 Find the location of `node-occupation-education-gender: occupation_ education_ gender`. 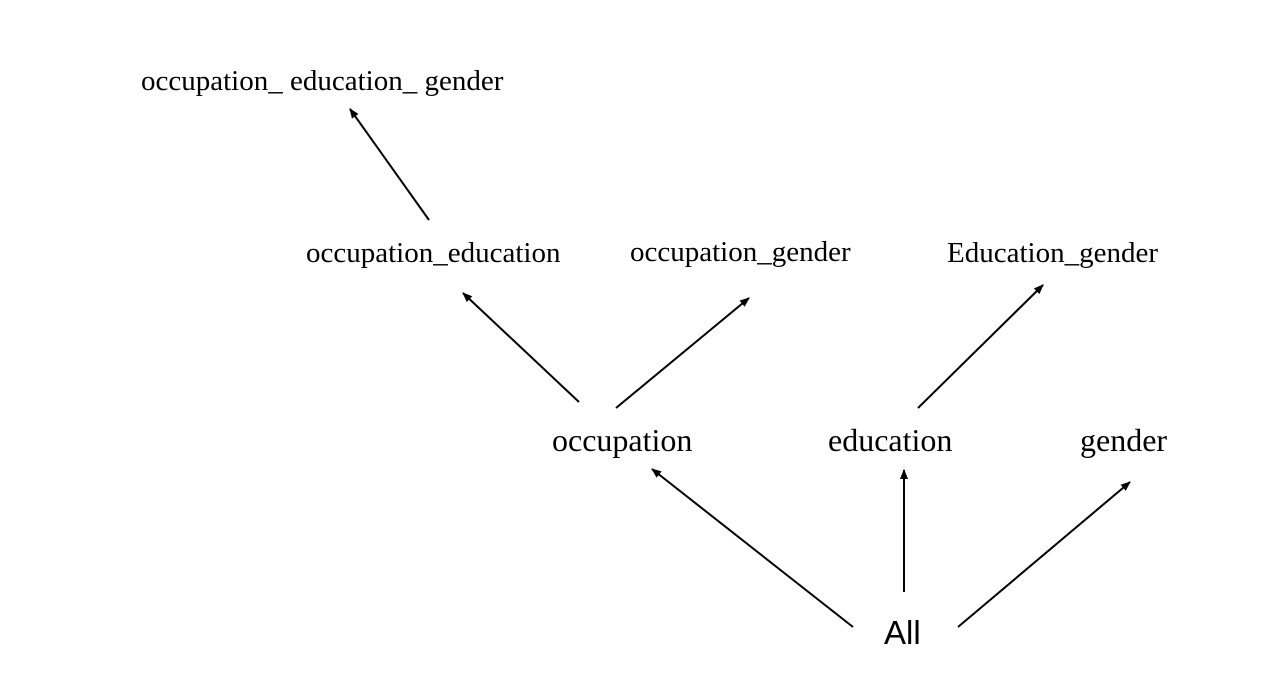

node-occupation-education-gender: occupation_ education_ gender is located at coordinates (322, 81).